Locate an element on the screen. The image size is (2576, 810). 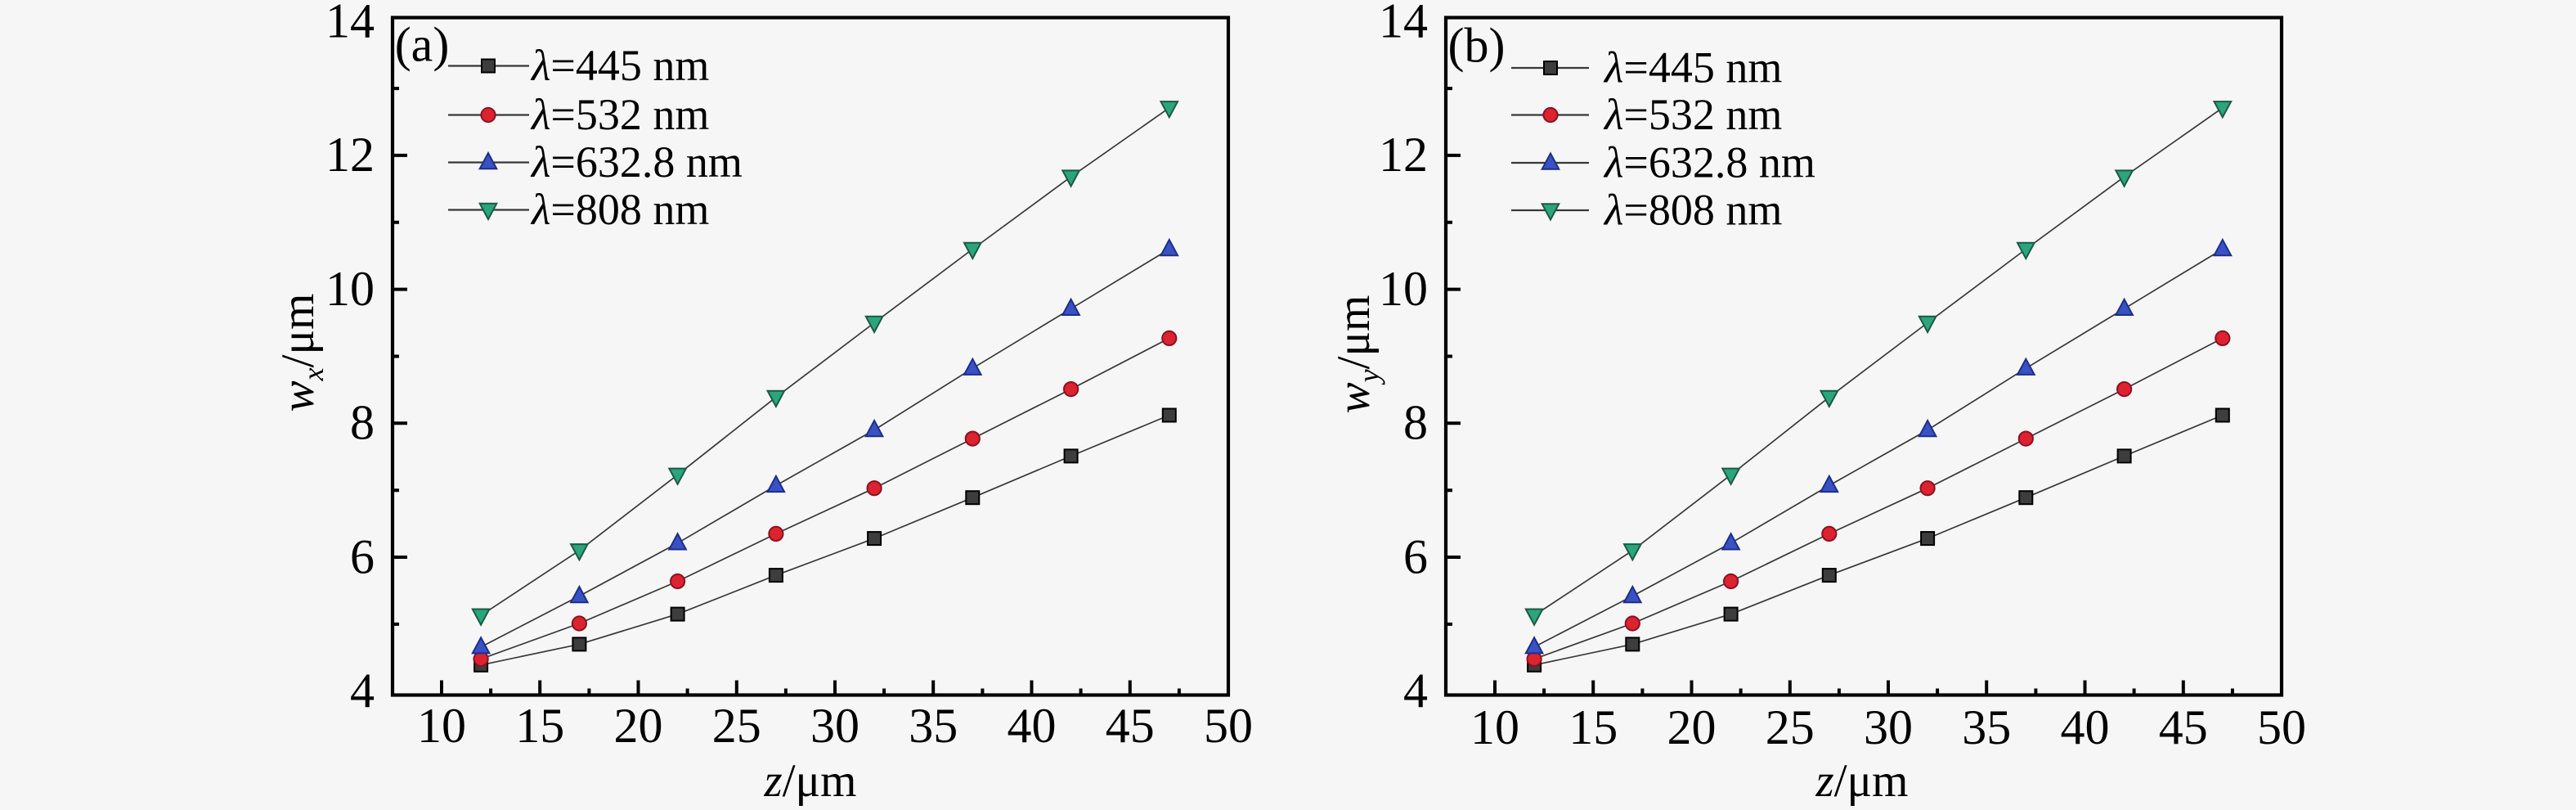
svg-text: (a) is located at coordinates (422, 45).